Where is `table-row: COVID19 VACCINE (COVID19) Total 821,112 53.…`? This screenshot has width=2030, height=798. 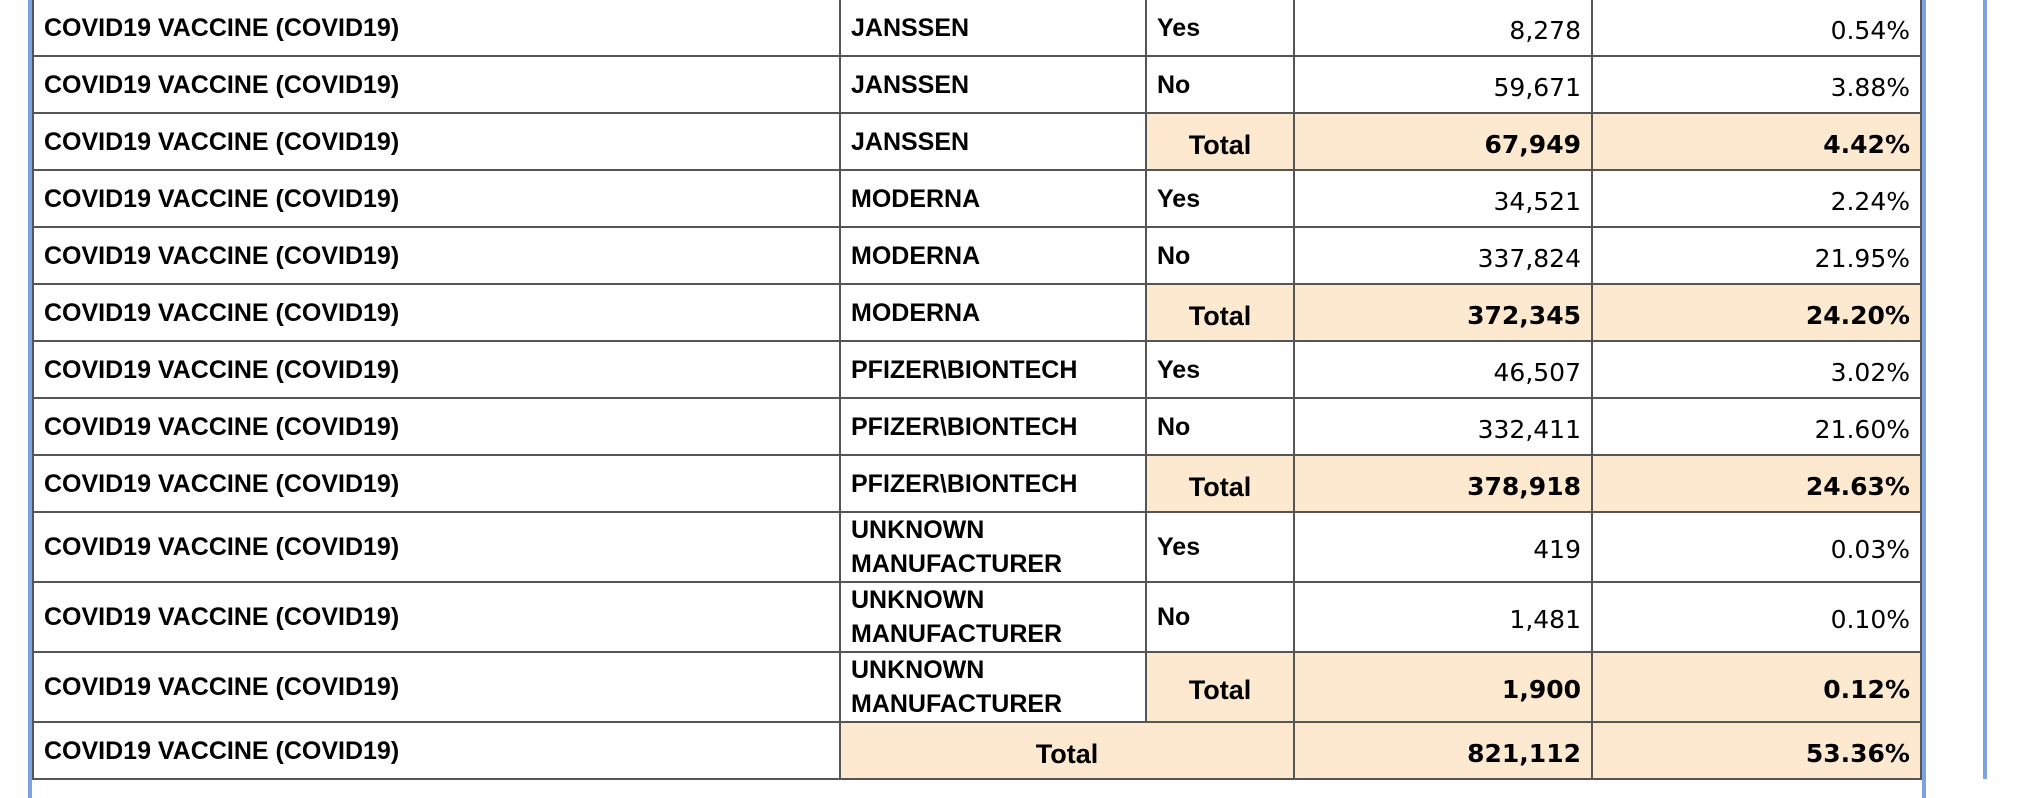 table-row: COVID19 VACCINE (COVID19) Total 821,112 53.… is located at coordinates (977, 750).